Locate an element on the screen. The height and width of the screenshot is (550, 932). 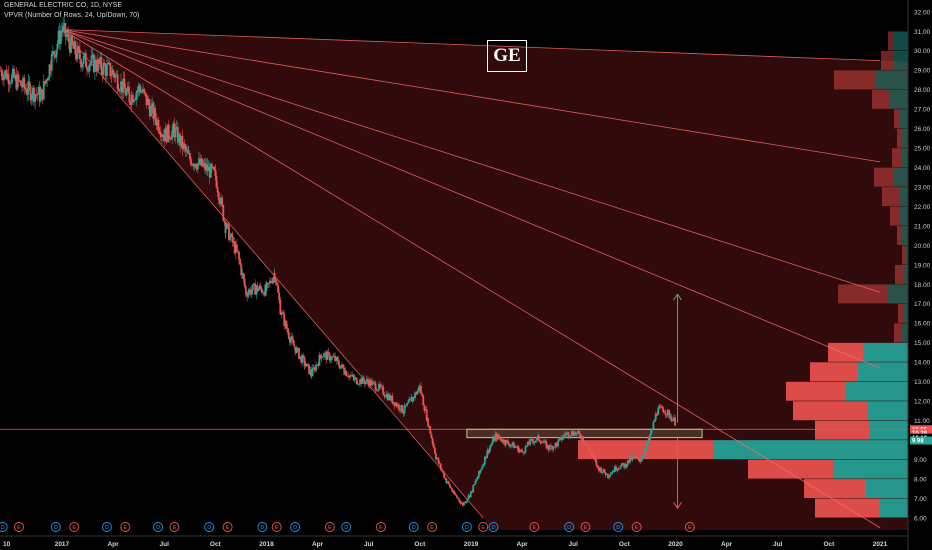
indicator-legend: VPVR (Number Of Rows, 24, Up/Down, 70) is located at coordinates (72, 15).